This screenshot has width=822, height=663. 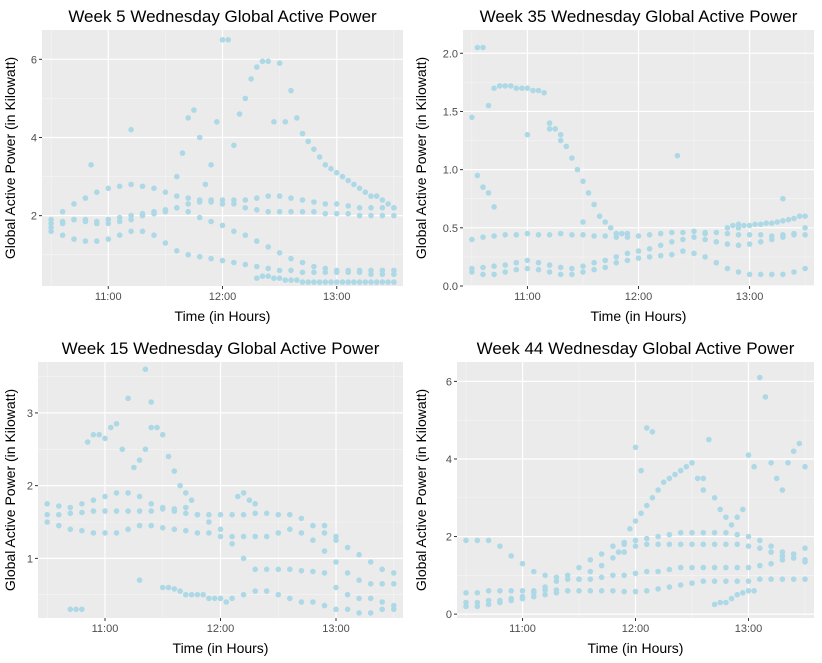 I want to click on y-tick-label: 4, so click(x=34, y=138).